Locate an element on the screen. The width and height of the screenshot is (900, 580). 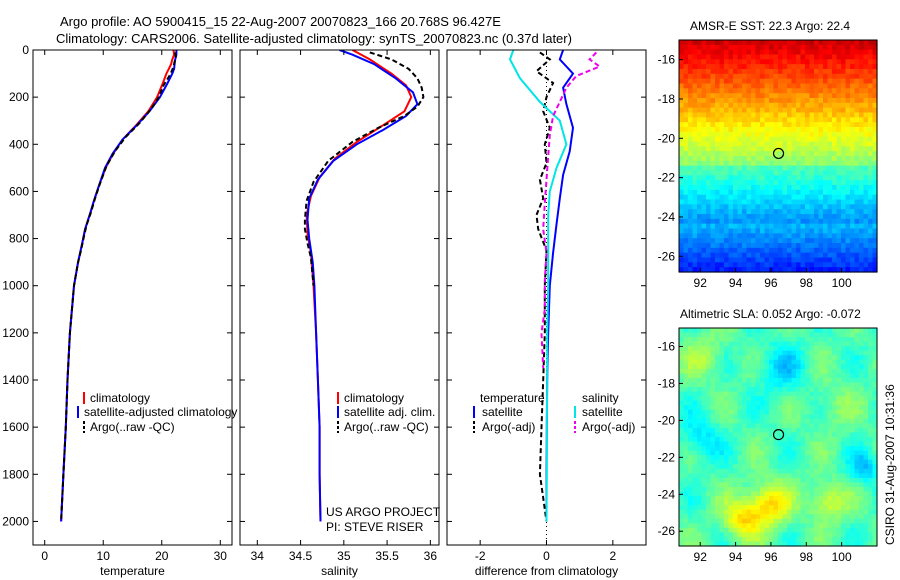
legend-label-satellite-adjusted: satellite-adjusted climatology is located at coordinates (160, 412).